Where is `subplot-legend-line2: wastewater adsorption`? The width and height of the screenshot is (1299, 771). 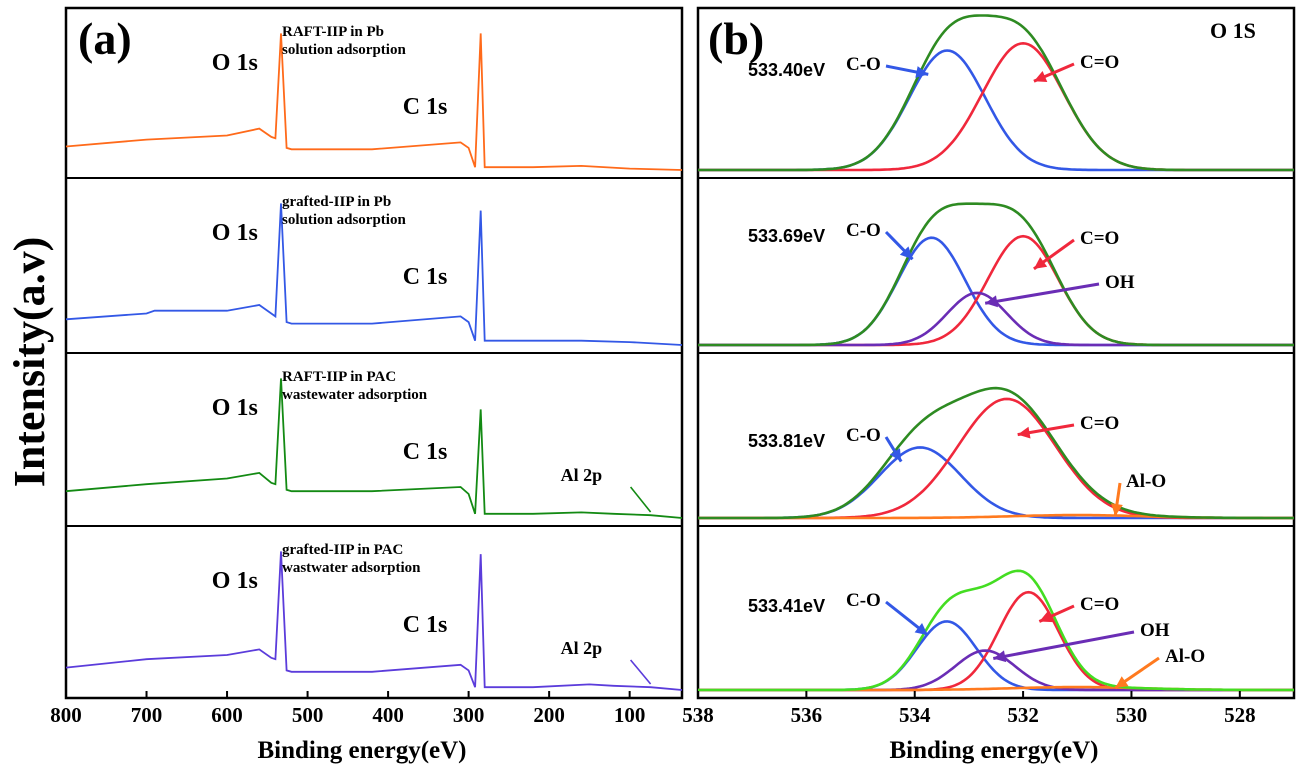 subplot-legend-line2: wastewater adsorption is located at coordinates (355, 395).